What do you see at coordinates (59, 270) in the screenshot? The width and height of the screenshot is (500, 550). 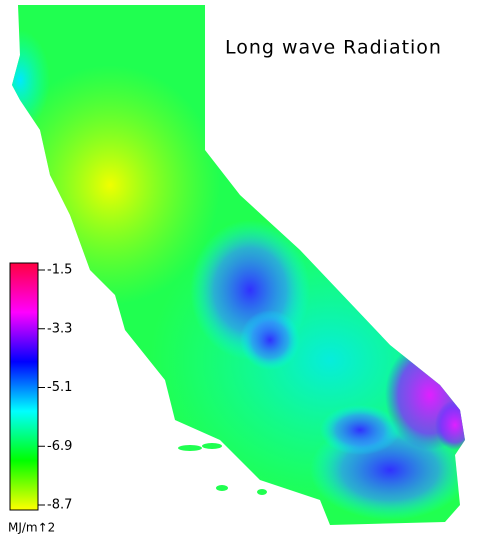 I see `colorbar-tick-label: -1.5` at bounding box center [59, 270].